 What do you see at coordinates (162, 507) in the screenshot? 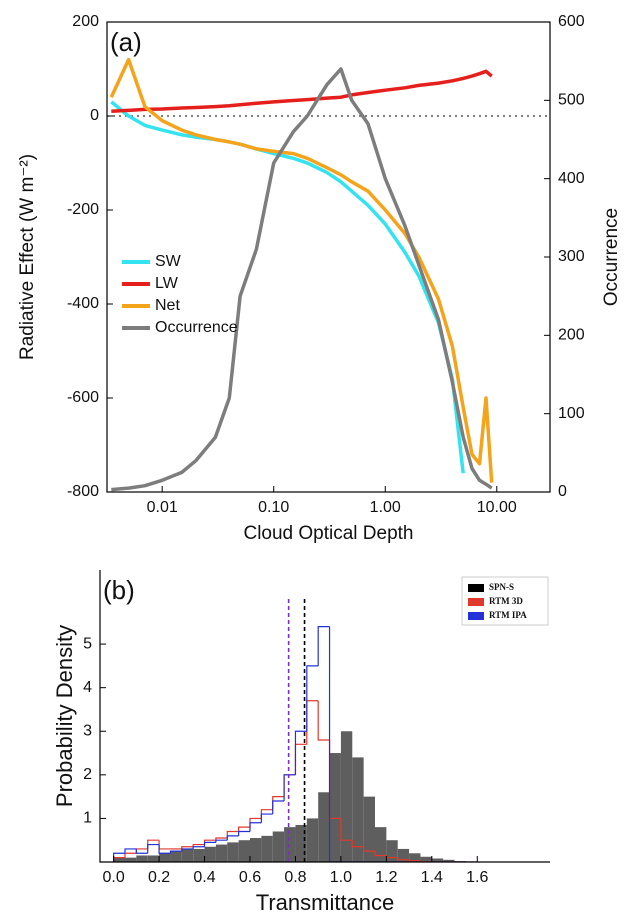
I see `x-tick-label: 0.01` at bounding box center [162, 507].